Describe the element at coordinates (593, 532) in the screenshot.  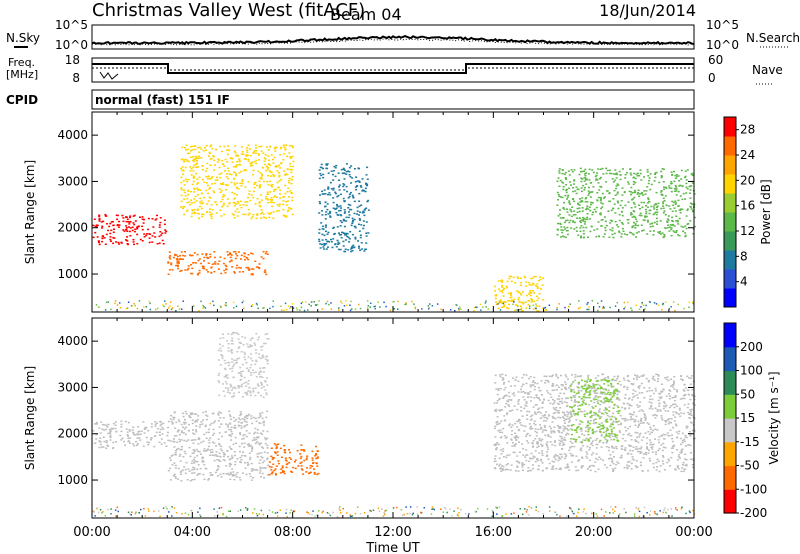
I see `x-tick-label: 20:00` at that location.